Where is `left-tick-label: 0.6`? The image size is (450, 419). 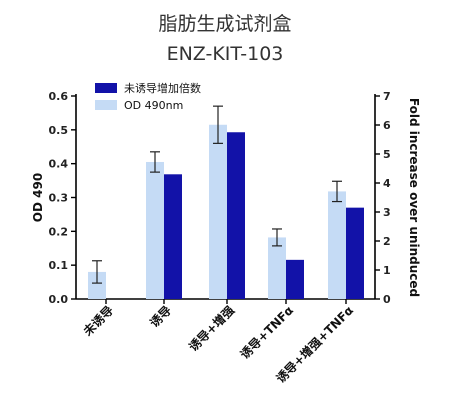 left-tick-label: 0.6 is located at coordinates (59, 96).